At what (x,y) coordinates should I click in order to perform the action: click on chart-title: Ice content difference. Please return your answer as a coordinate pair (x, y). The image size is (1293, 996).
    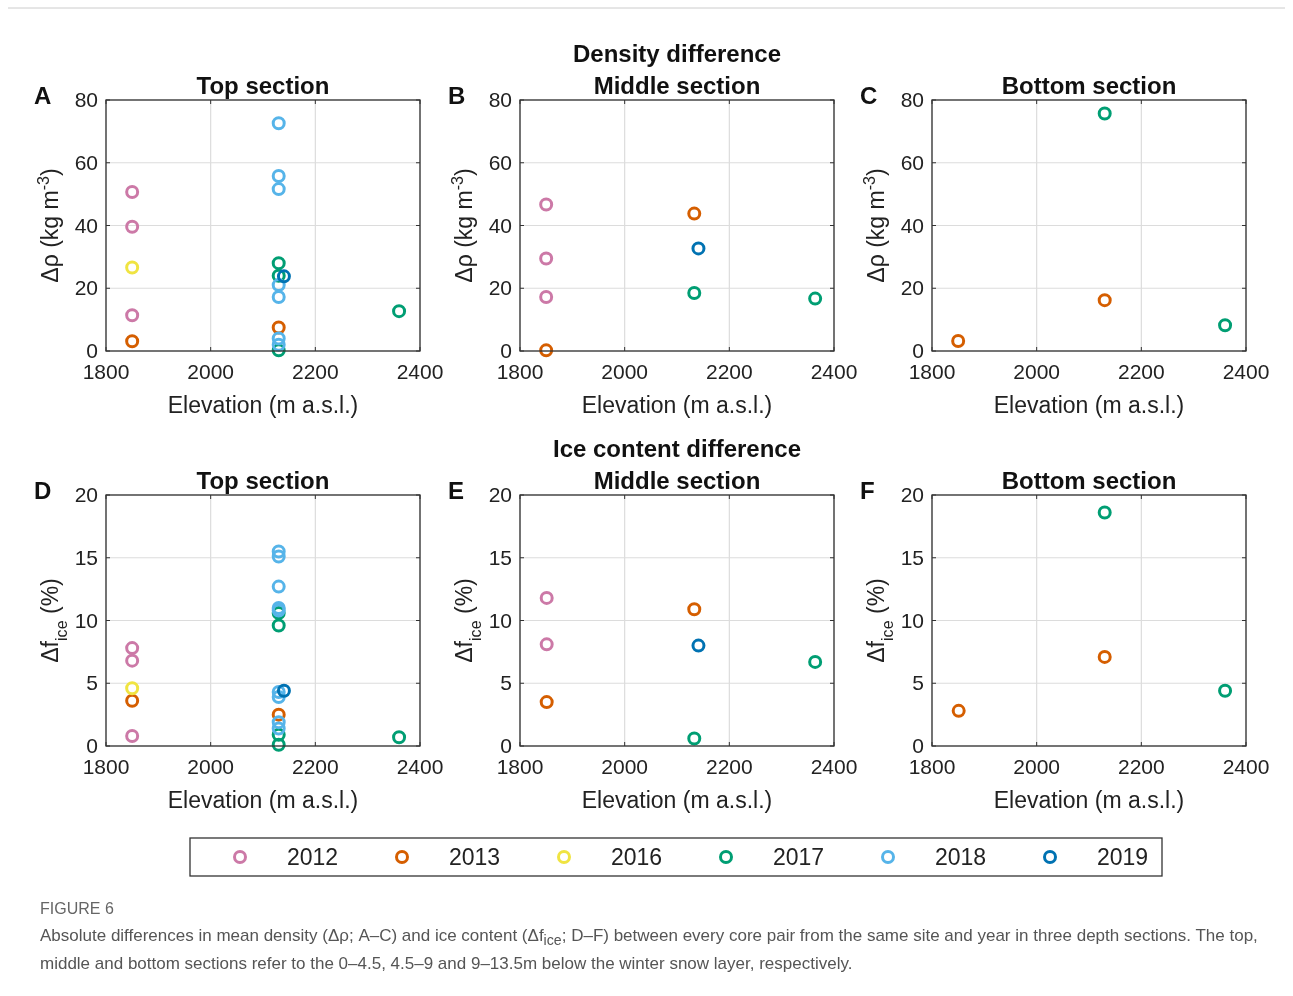
    Looking at the image, I should click on (677, 448).